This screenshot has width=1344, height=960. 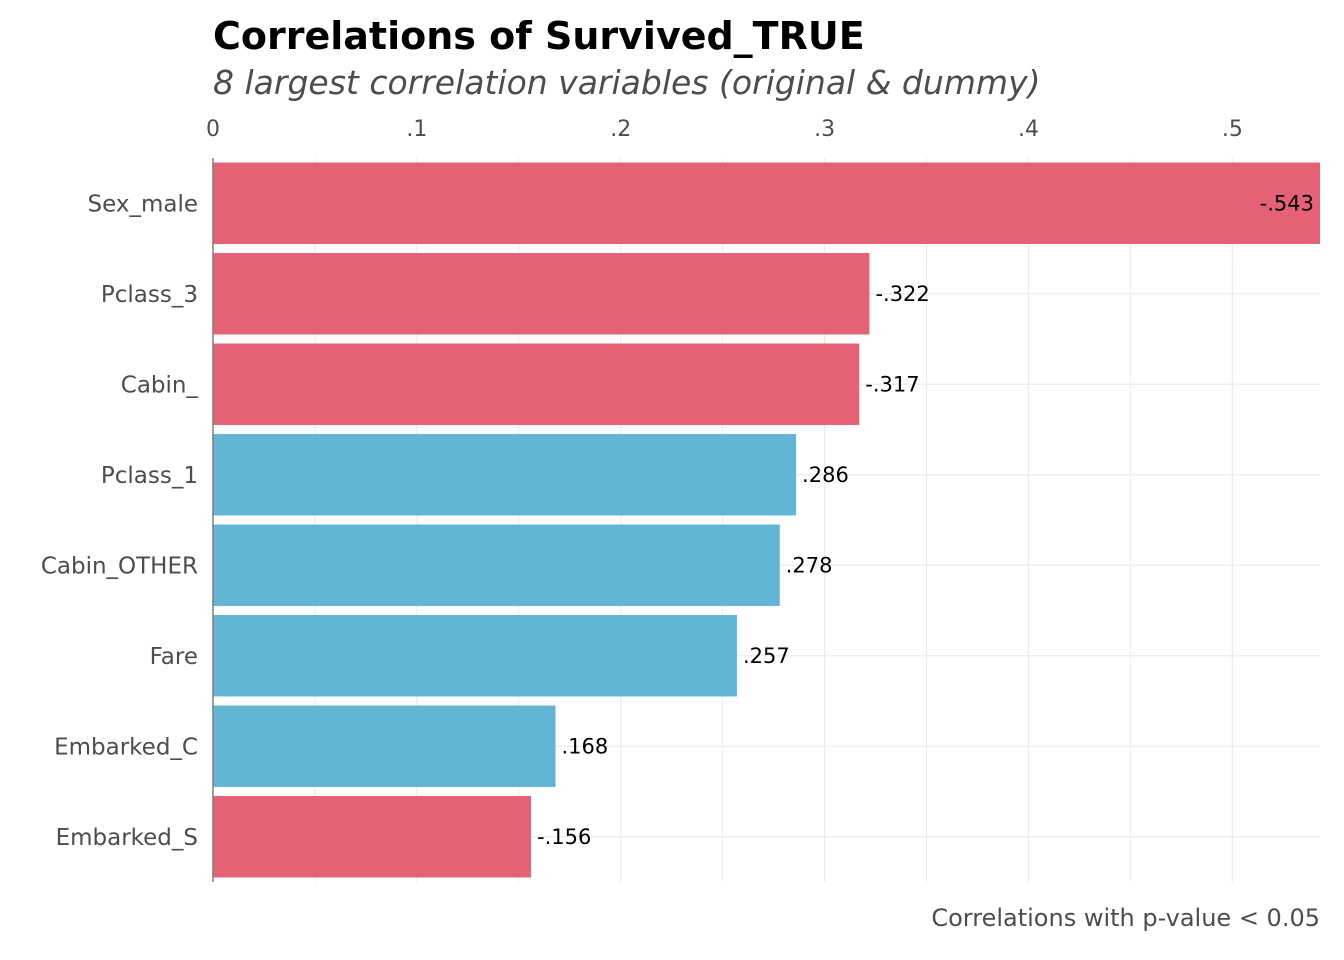 What do you see at coordinates (149, 476) in the screenshot?
I see `y-tick-label: Pclass_1` at bounding box center [149, 476].